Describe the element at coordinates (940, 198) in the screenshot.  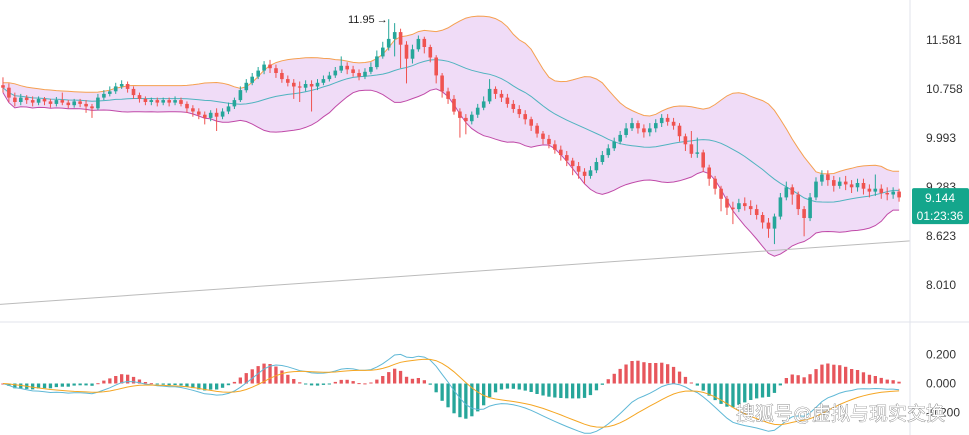
I see `last-price-value: 9.144` at that location.